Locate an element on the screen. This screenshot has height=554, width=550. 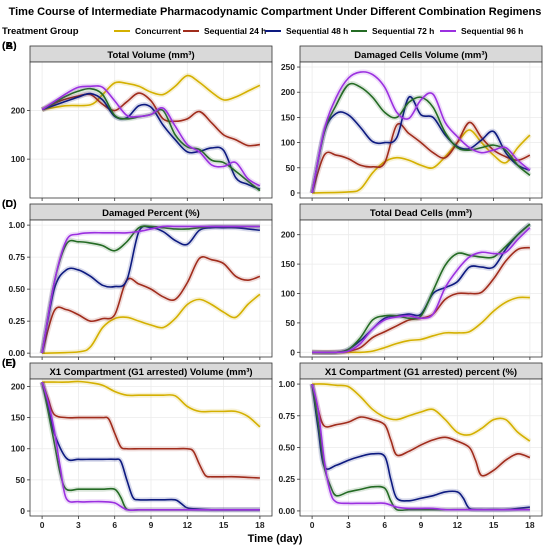
legend-label: Concurrent is located at coordinates (158, 31).